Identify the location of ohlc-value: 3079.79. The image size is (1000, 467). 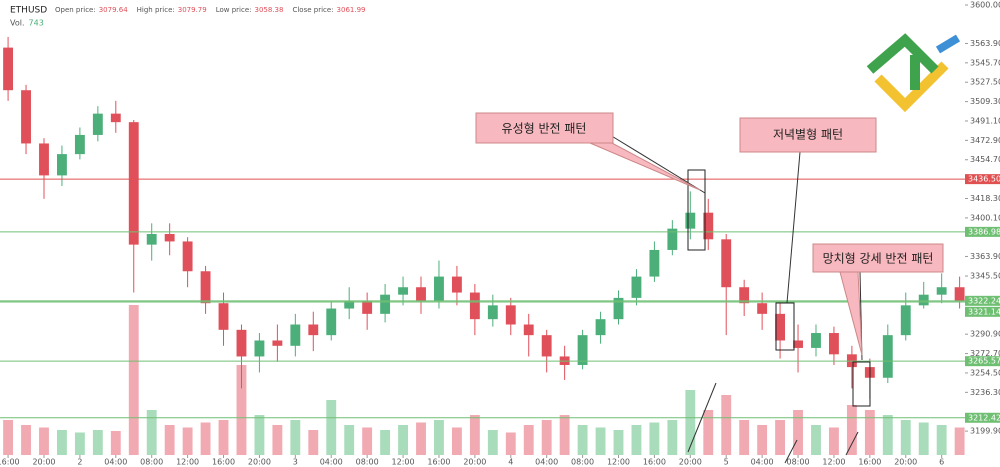
(192, 10).